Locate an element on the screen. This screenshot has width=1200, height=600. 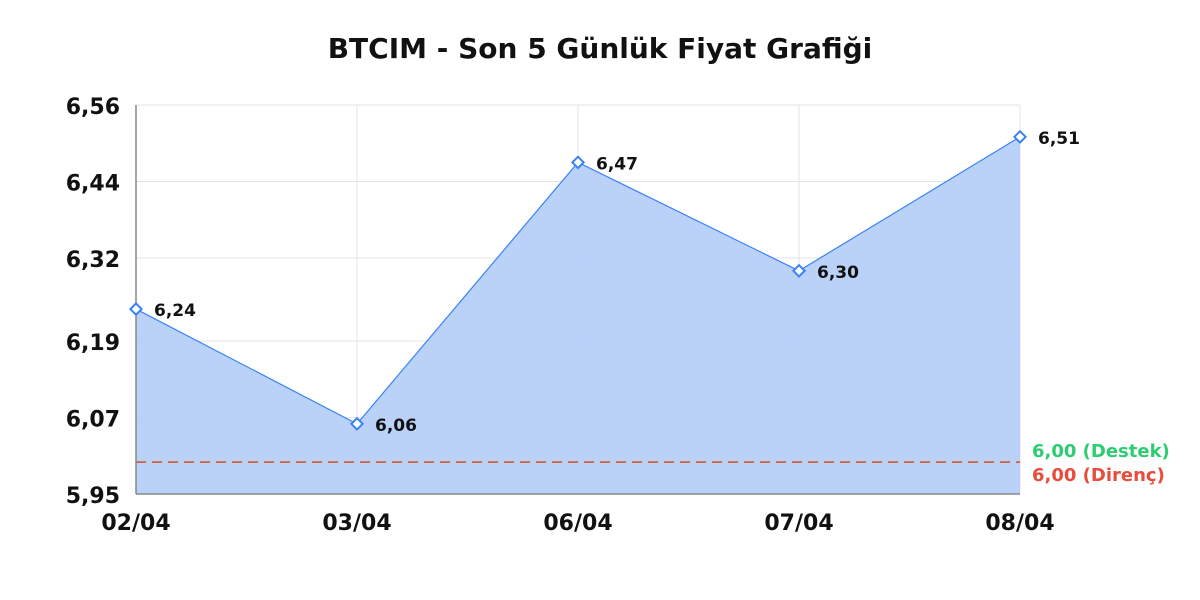
chart-title: BTCIM - Son 5 Günlük Fiyat Grafiği is located at coordinates (600, 48).